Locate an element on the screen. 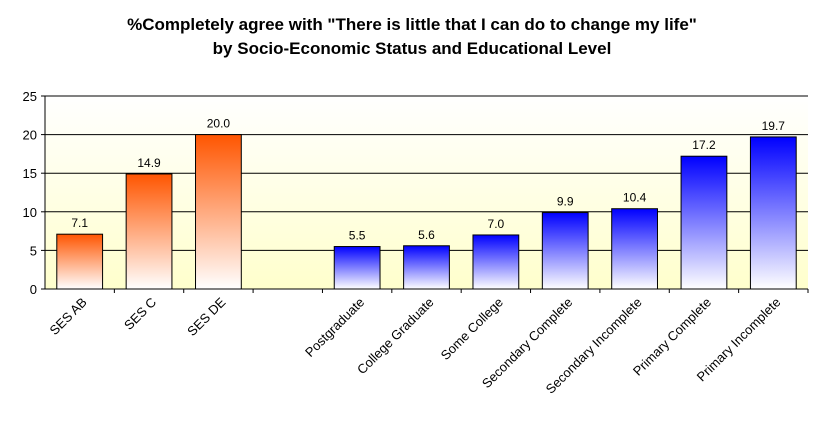  data-label: 17.2 is located at coordinates (704, 145).